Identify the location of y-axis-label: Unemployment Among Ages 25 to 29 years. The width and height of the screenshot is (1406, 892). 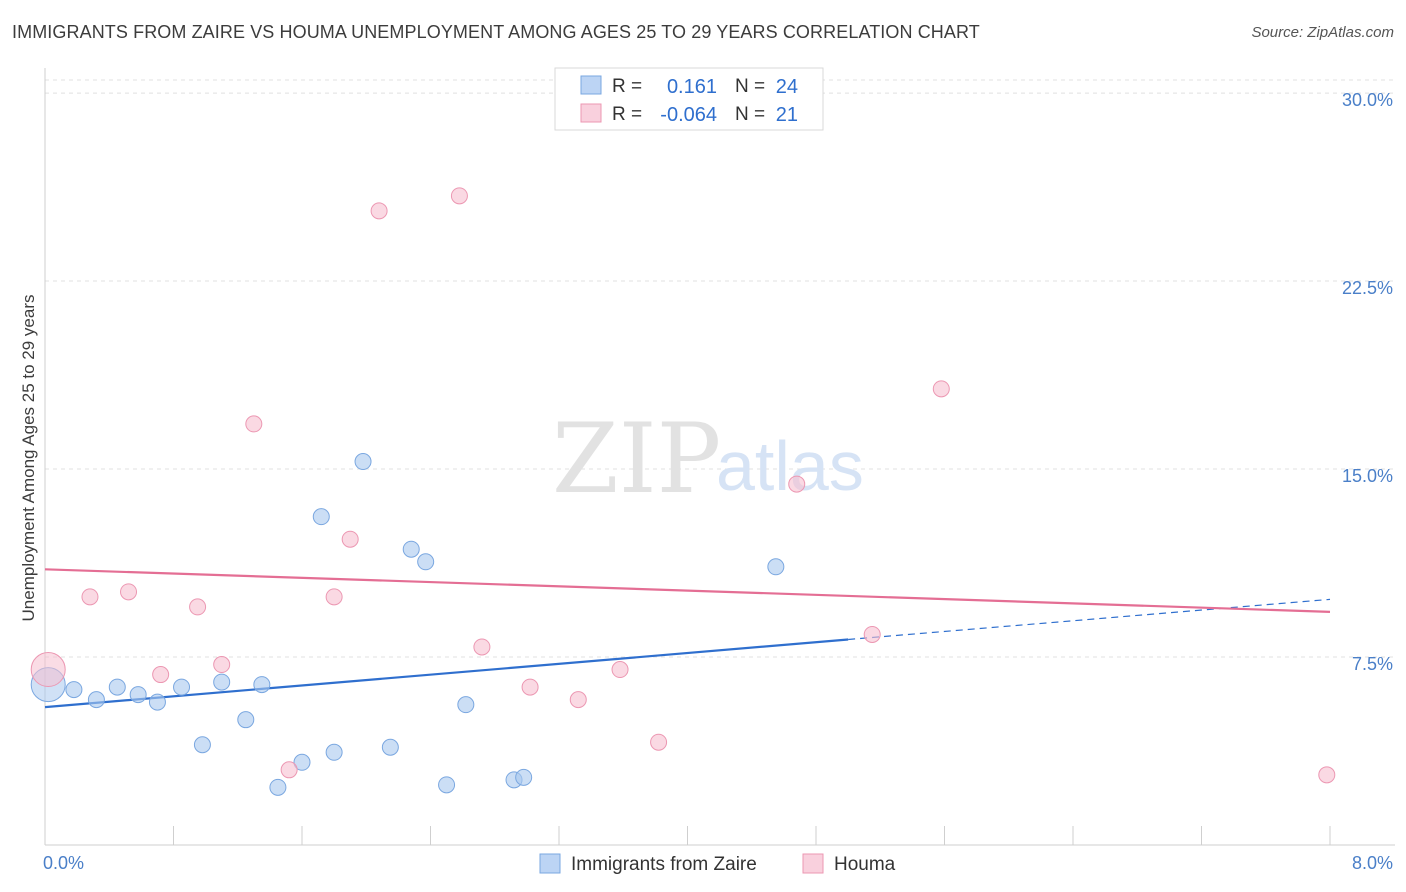
(28, 458).